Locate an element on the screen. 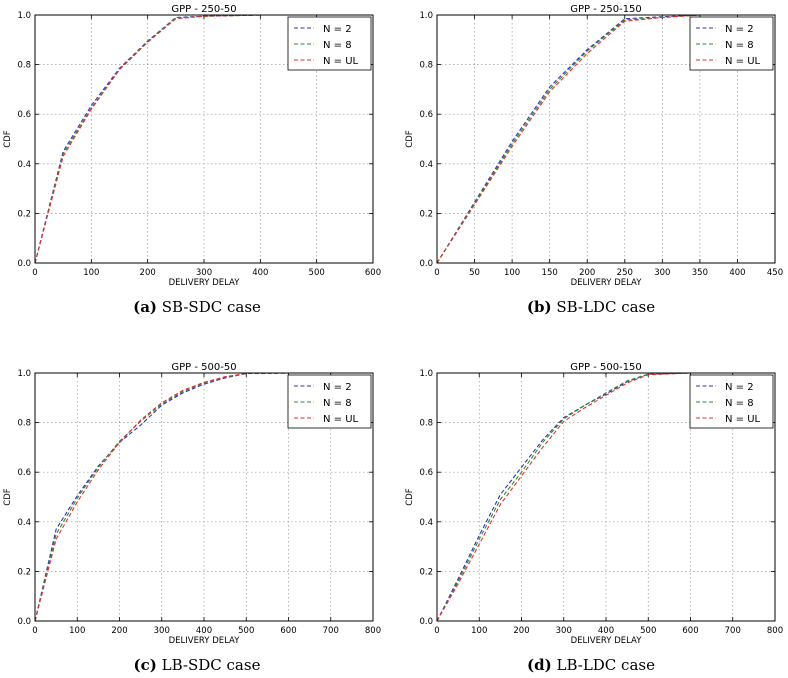  x-tick-label: 50 is located at coordinates (474, 273).